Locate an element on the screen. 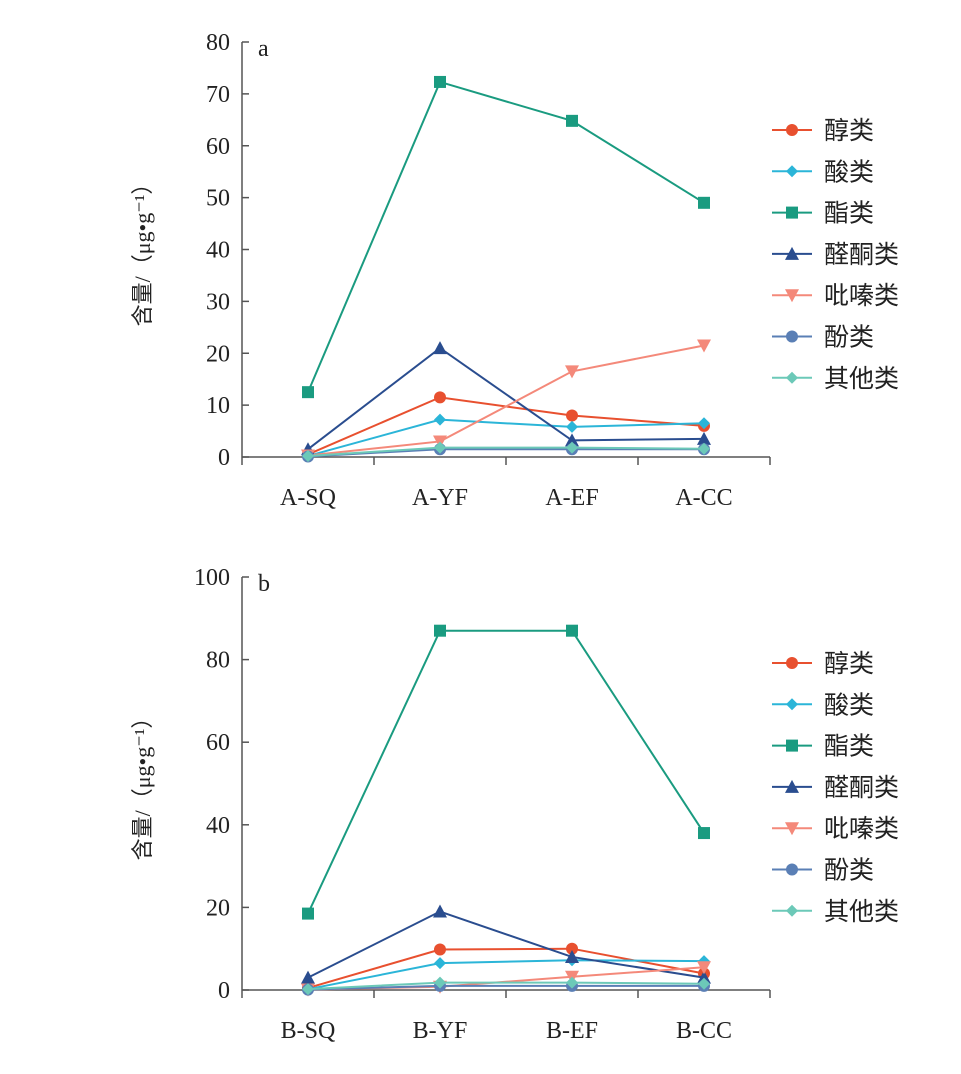  x-tick-label: B-YF is located at coordinates (440, 1031).